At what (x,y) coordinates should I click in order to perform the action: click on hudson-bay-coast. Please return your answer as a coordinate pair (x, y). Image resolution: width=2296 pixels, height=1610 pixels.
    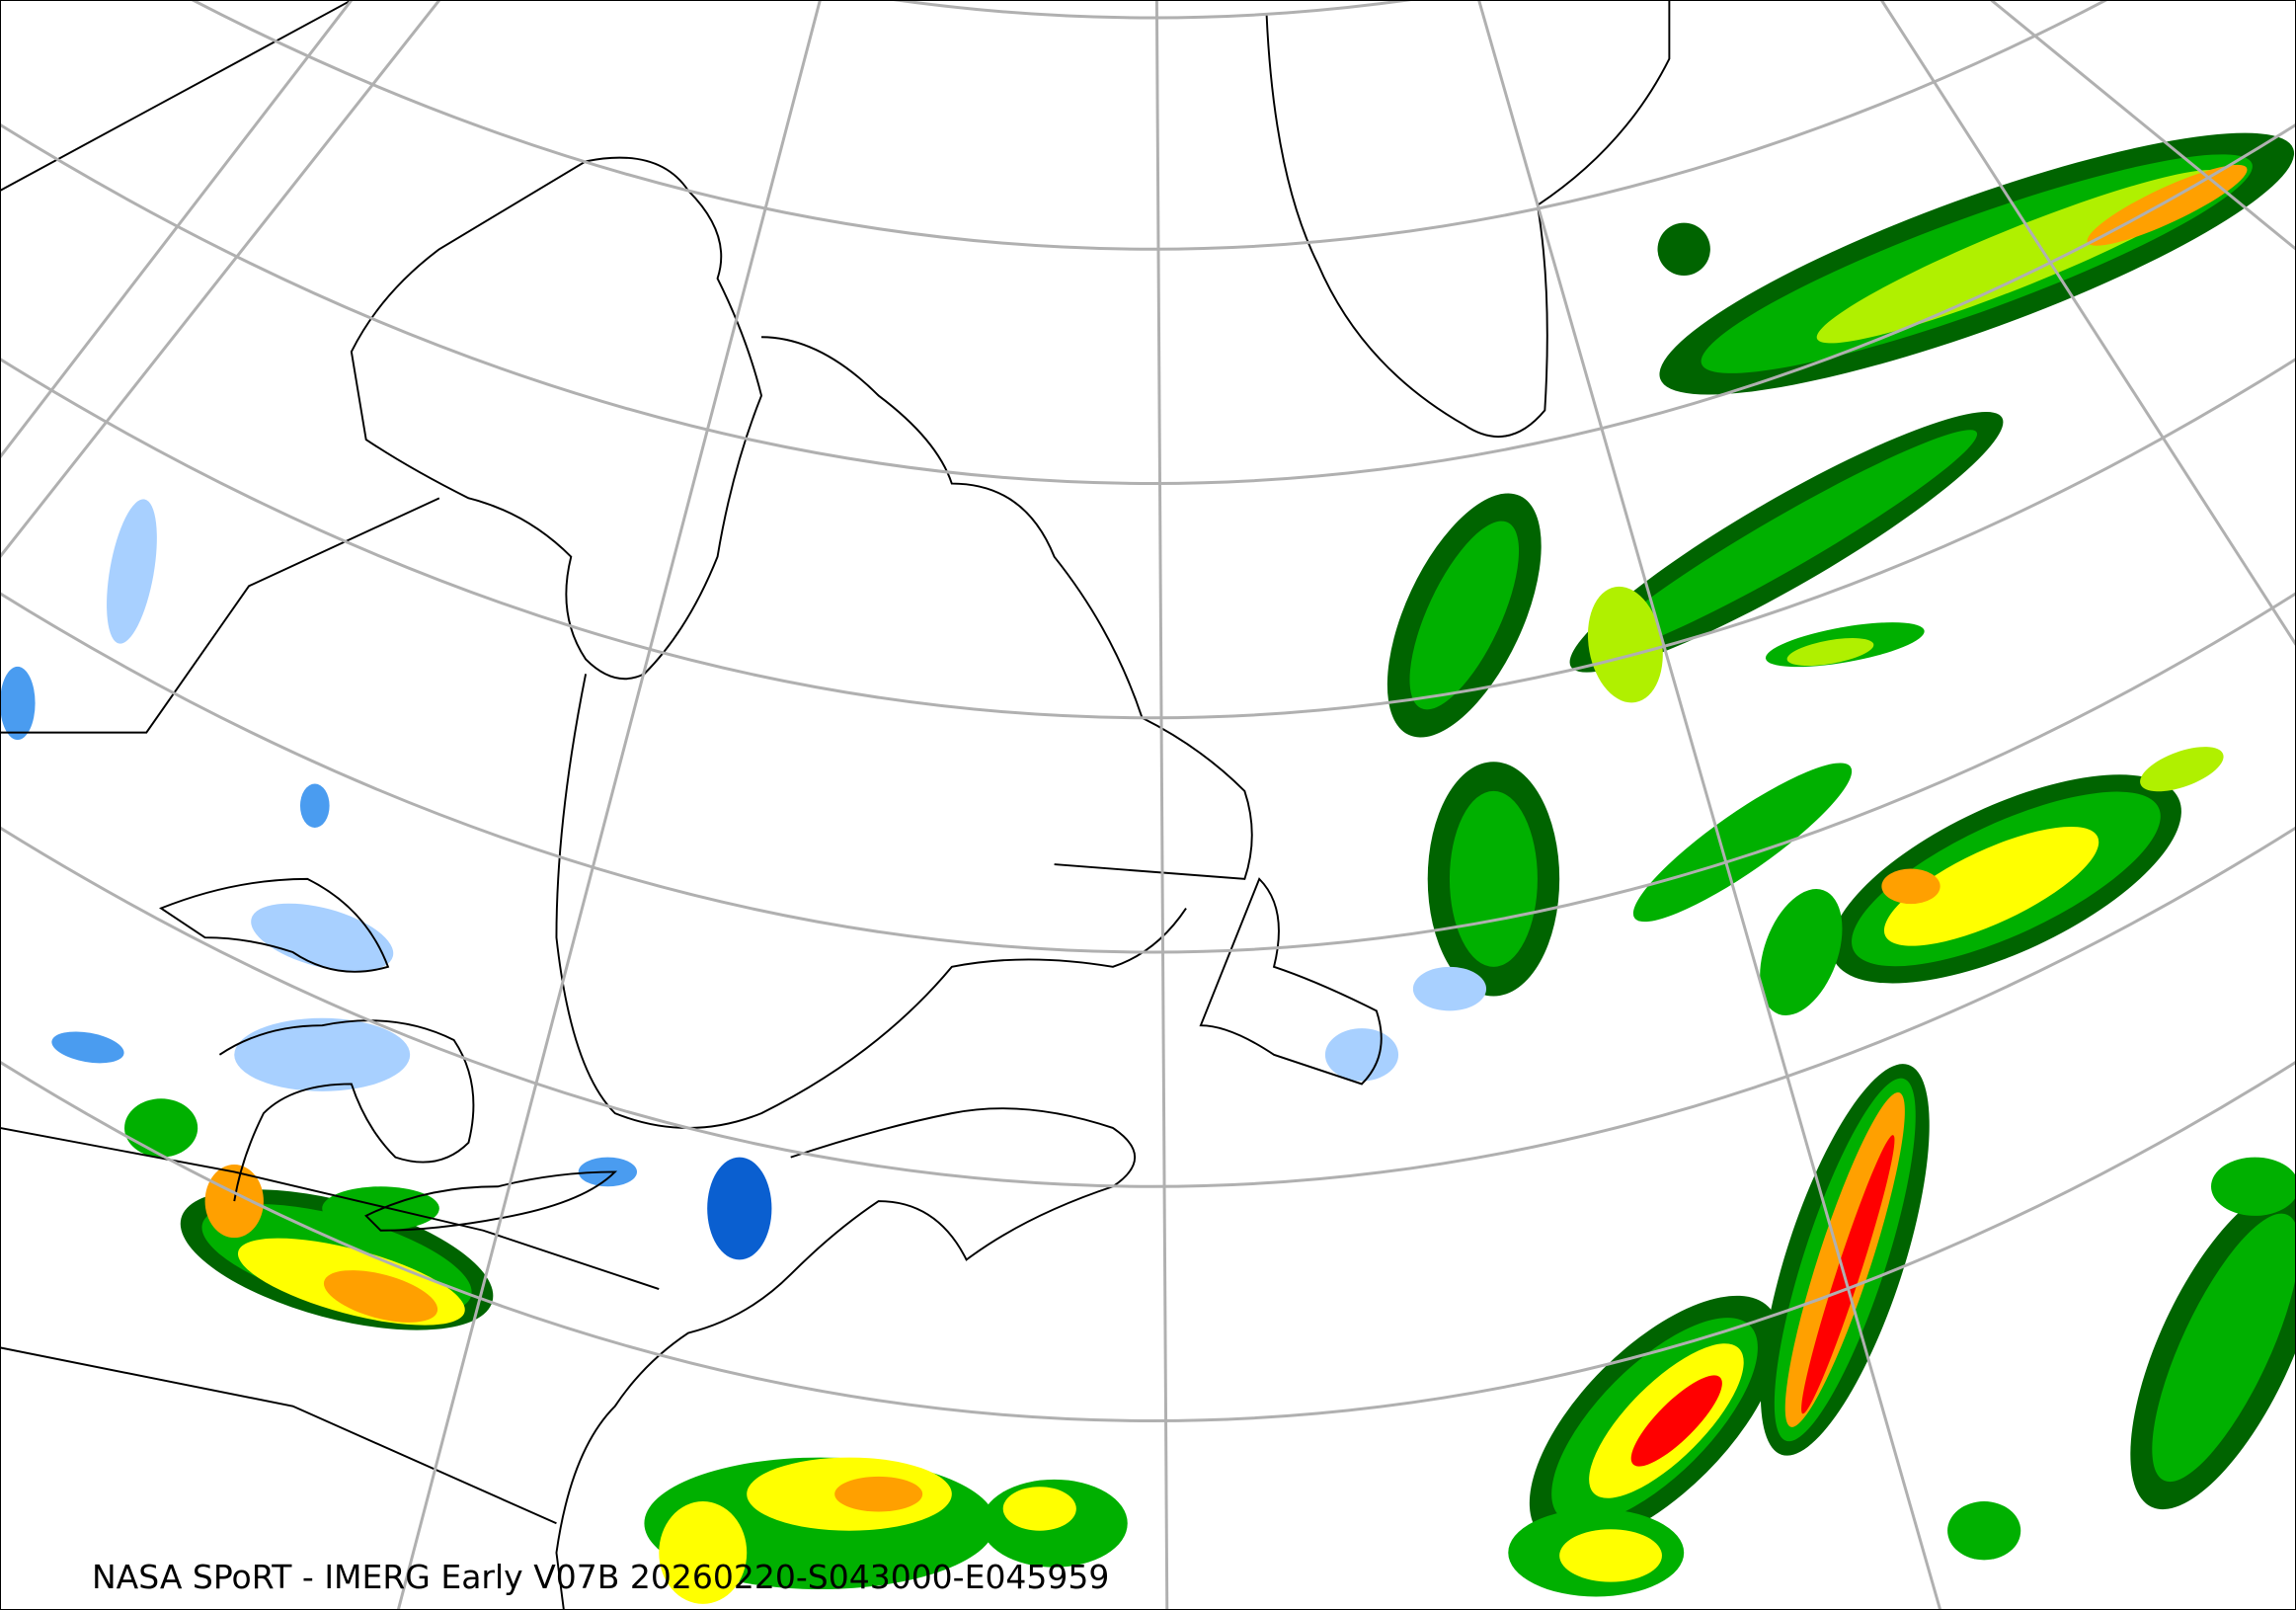
    Looking at the image, I should click on (556, 418).